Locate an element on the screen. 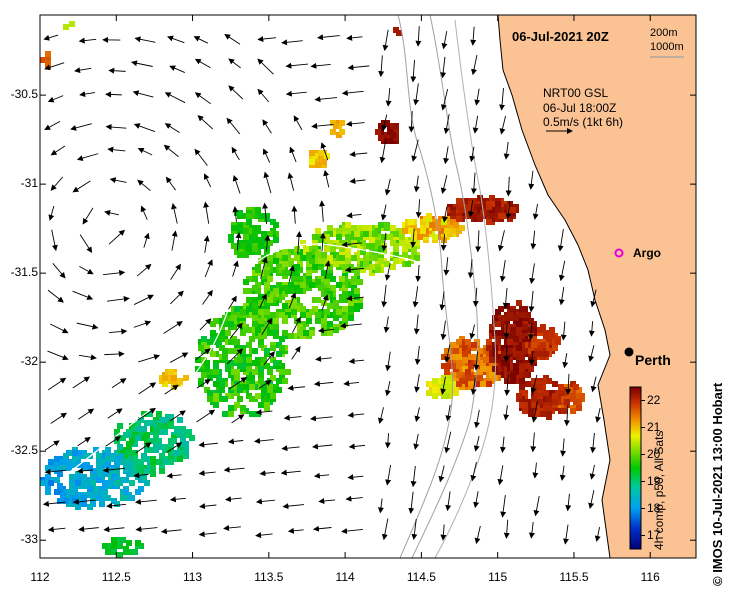 The width and height of the screenshot is (739, 592). x-tick-label: 112.5 is located at coordinates (116, 577).